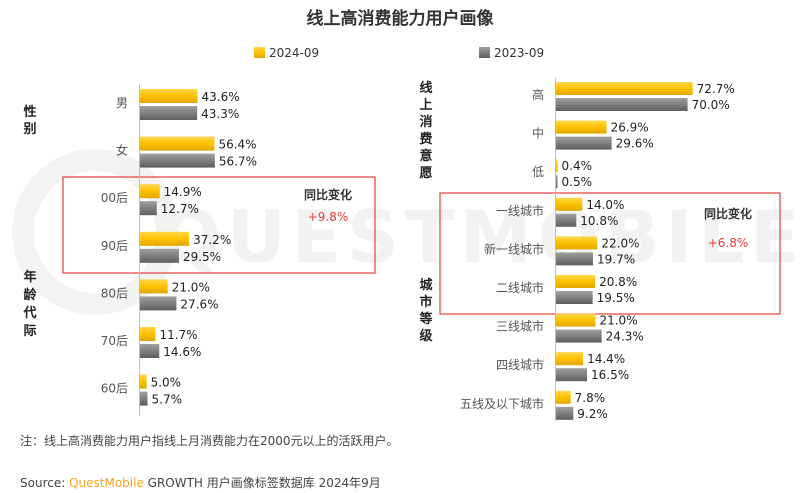  Describe the element at coordinates (630, 128) in the screenshot. I see `right-value-label-2024-1: 26.9%` at that location.